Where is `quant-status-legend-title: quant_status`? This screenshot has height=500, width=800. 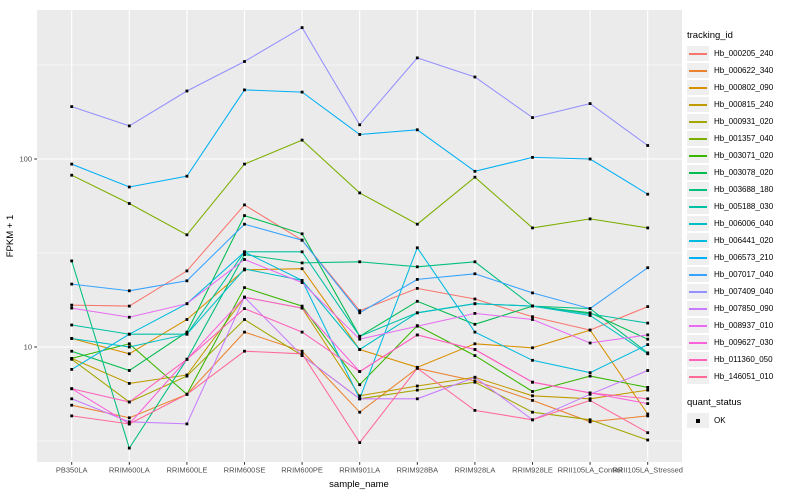
quant-status-legend-title: quant_status is located at coordinates (714, 402).